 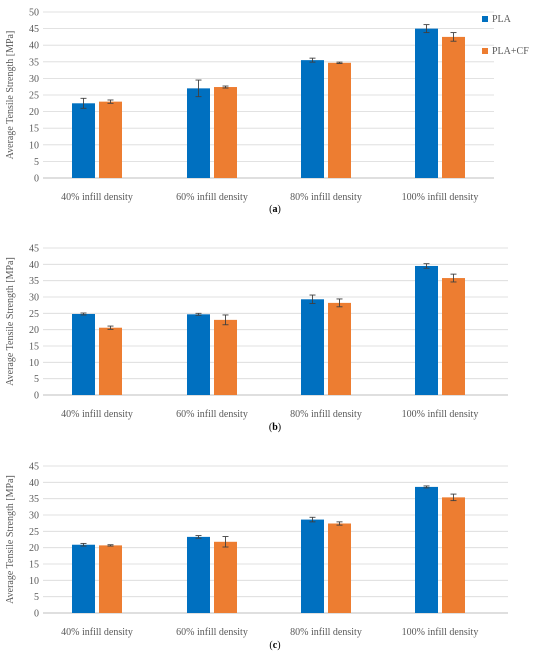 I want to click on panel-caption: (c), so click(x=274, y=645).